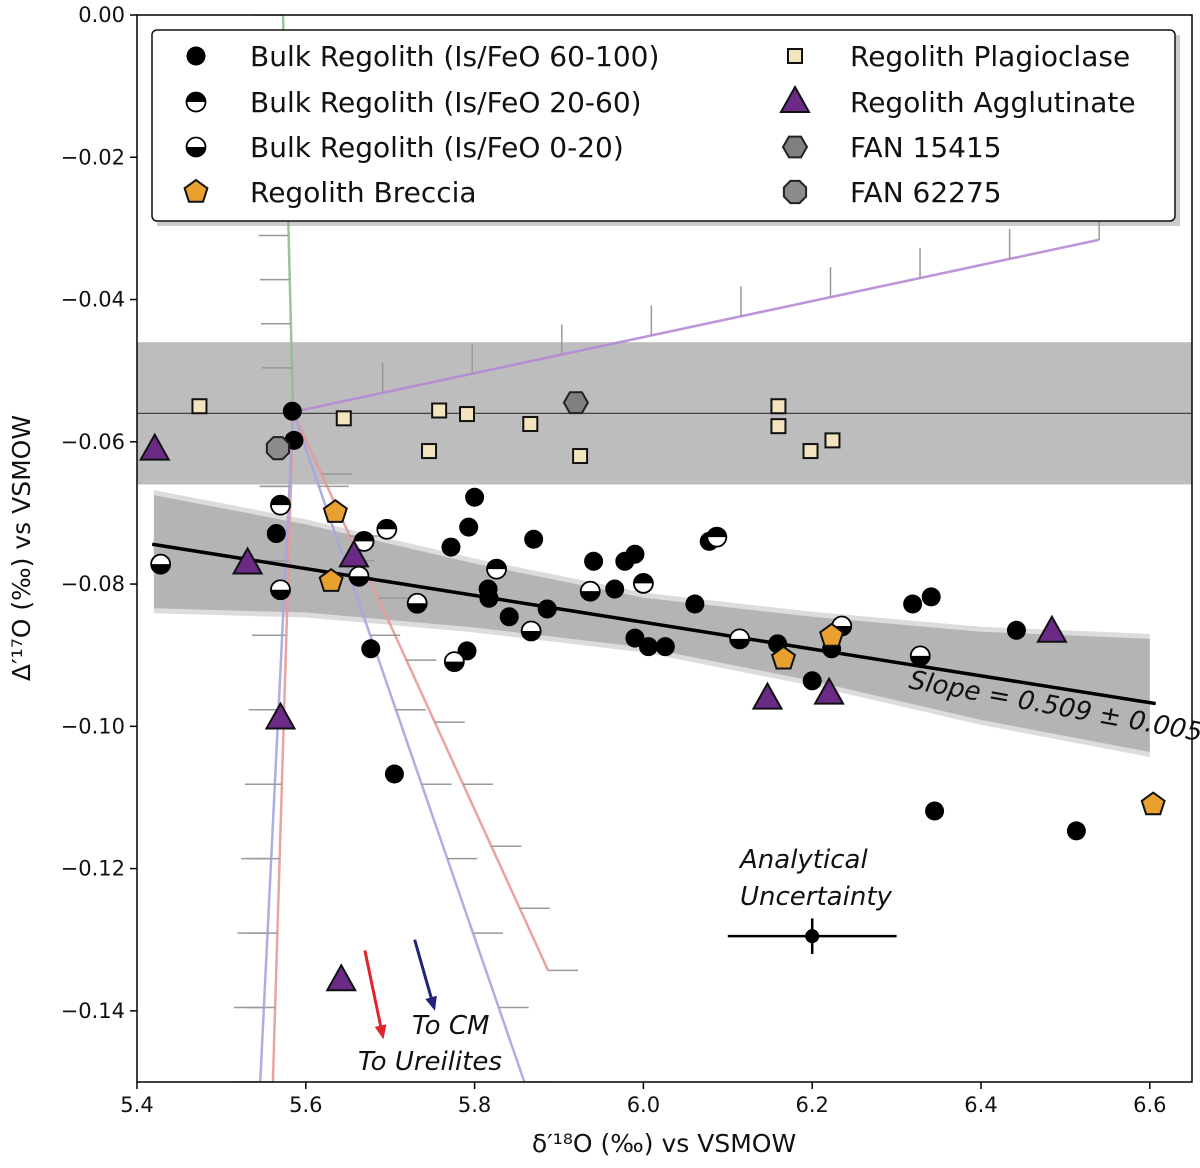 This screenshot has height=1168, width=1200. What do you see at coordinates (430, 1062) in the screenshot?
I see `arrow-label-ureilites: To Ureilites` at bounding box center [430, 1062].